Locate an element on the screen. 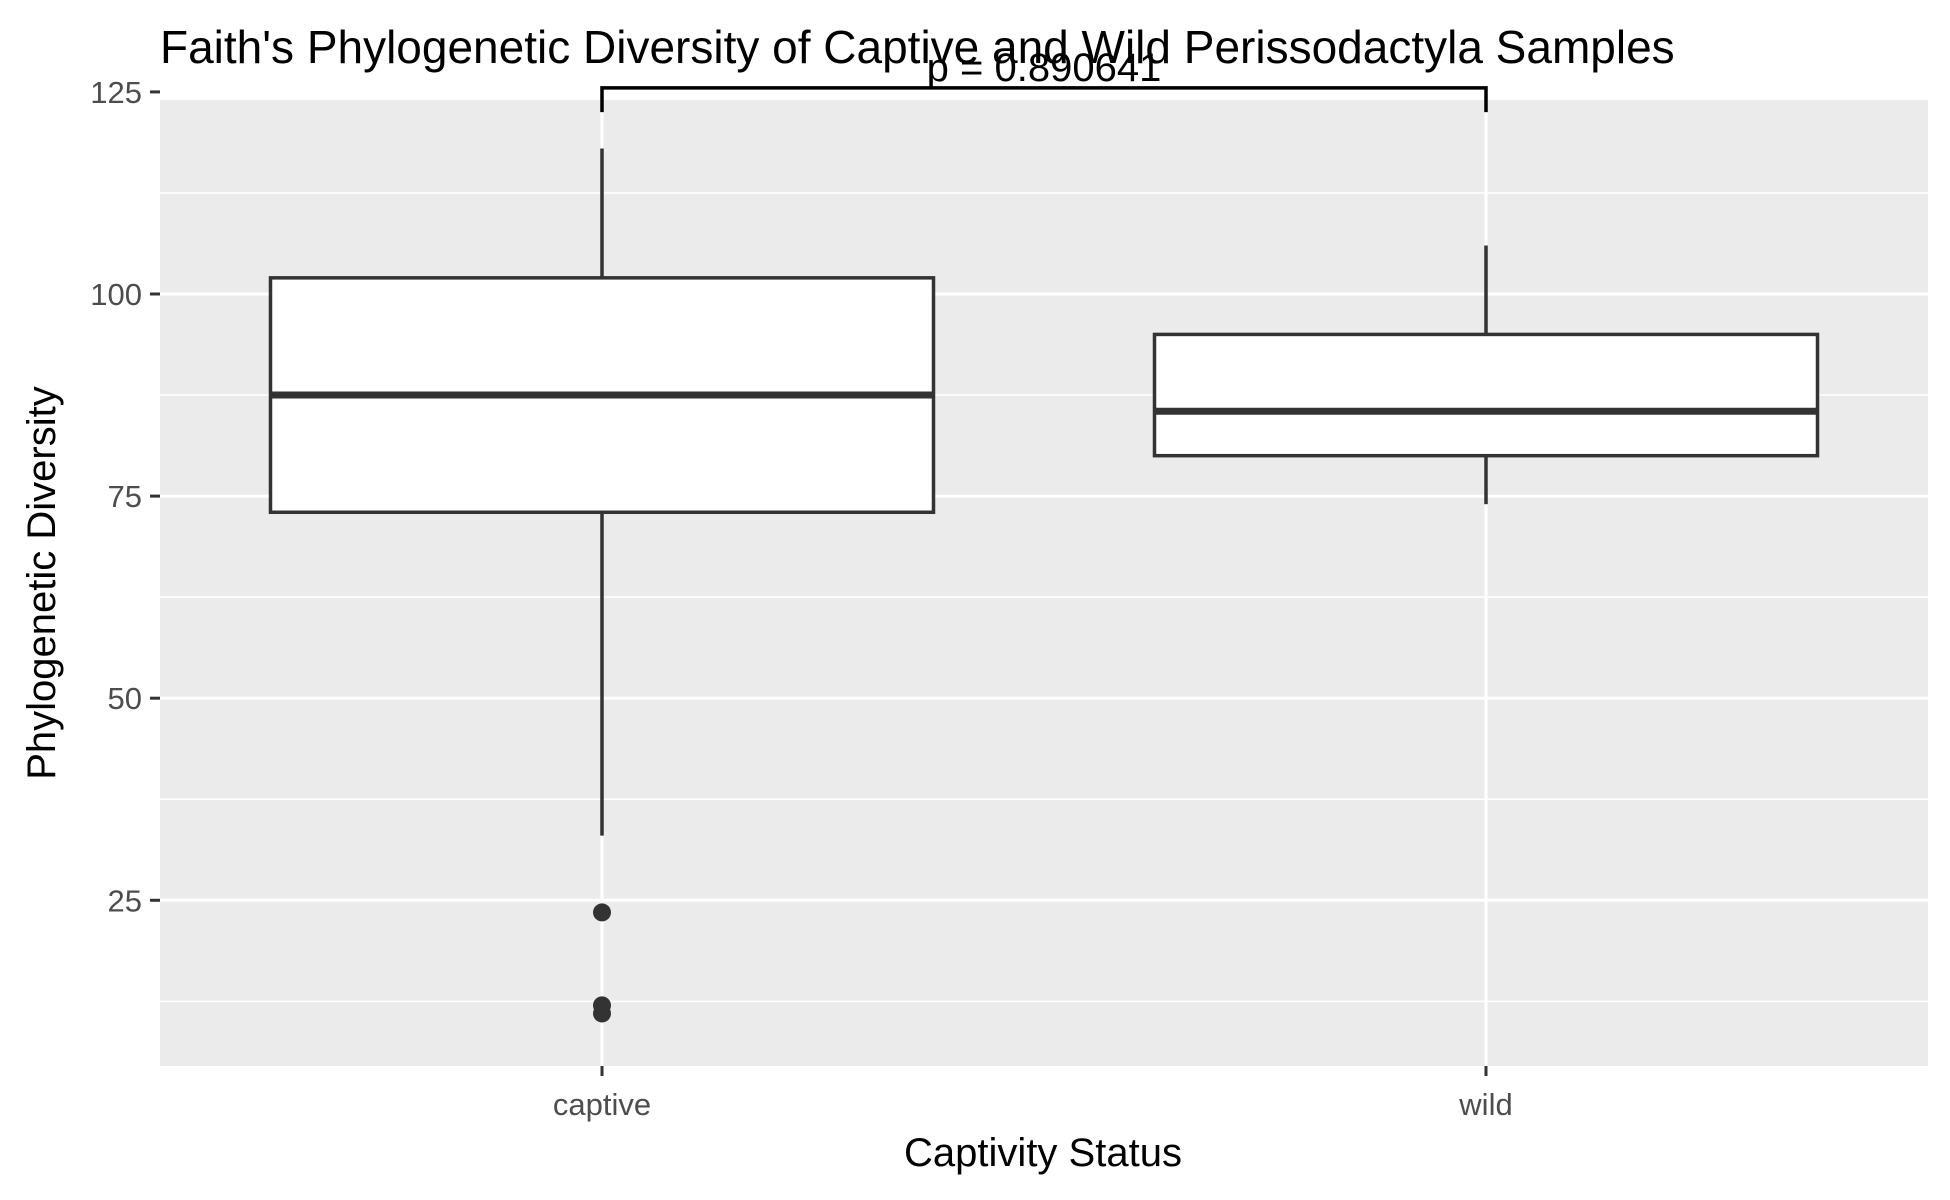 Image resolution: width=1950 pixels, height=1200 pixels. x-axis: captive wild is located at coordinates (1033, 1094).